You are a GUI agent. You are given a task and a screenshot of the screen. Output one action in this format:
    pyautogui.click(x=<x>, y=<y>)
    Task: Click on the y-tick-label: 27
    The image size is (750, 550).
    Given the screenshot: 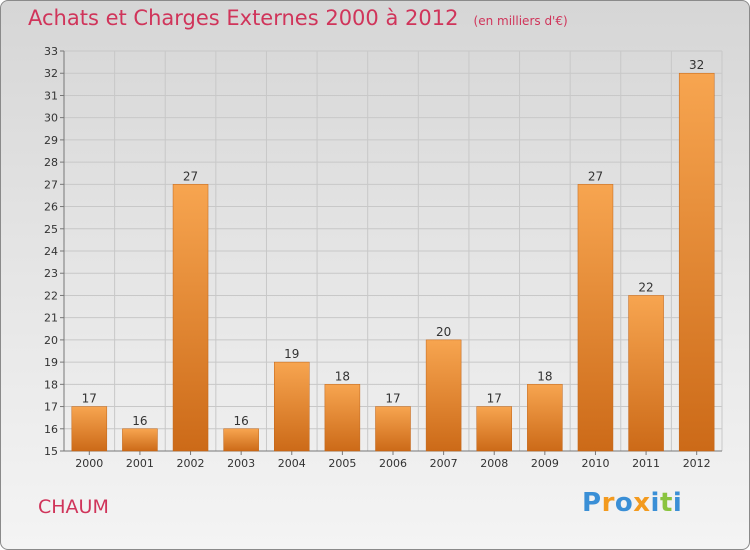 What is the action you would take?
    pyautogui.click(x=51, y=184)
    